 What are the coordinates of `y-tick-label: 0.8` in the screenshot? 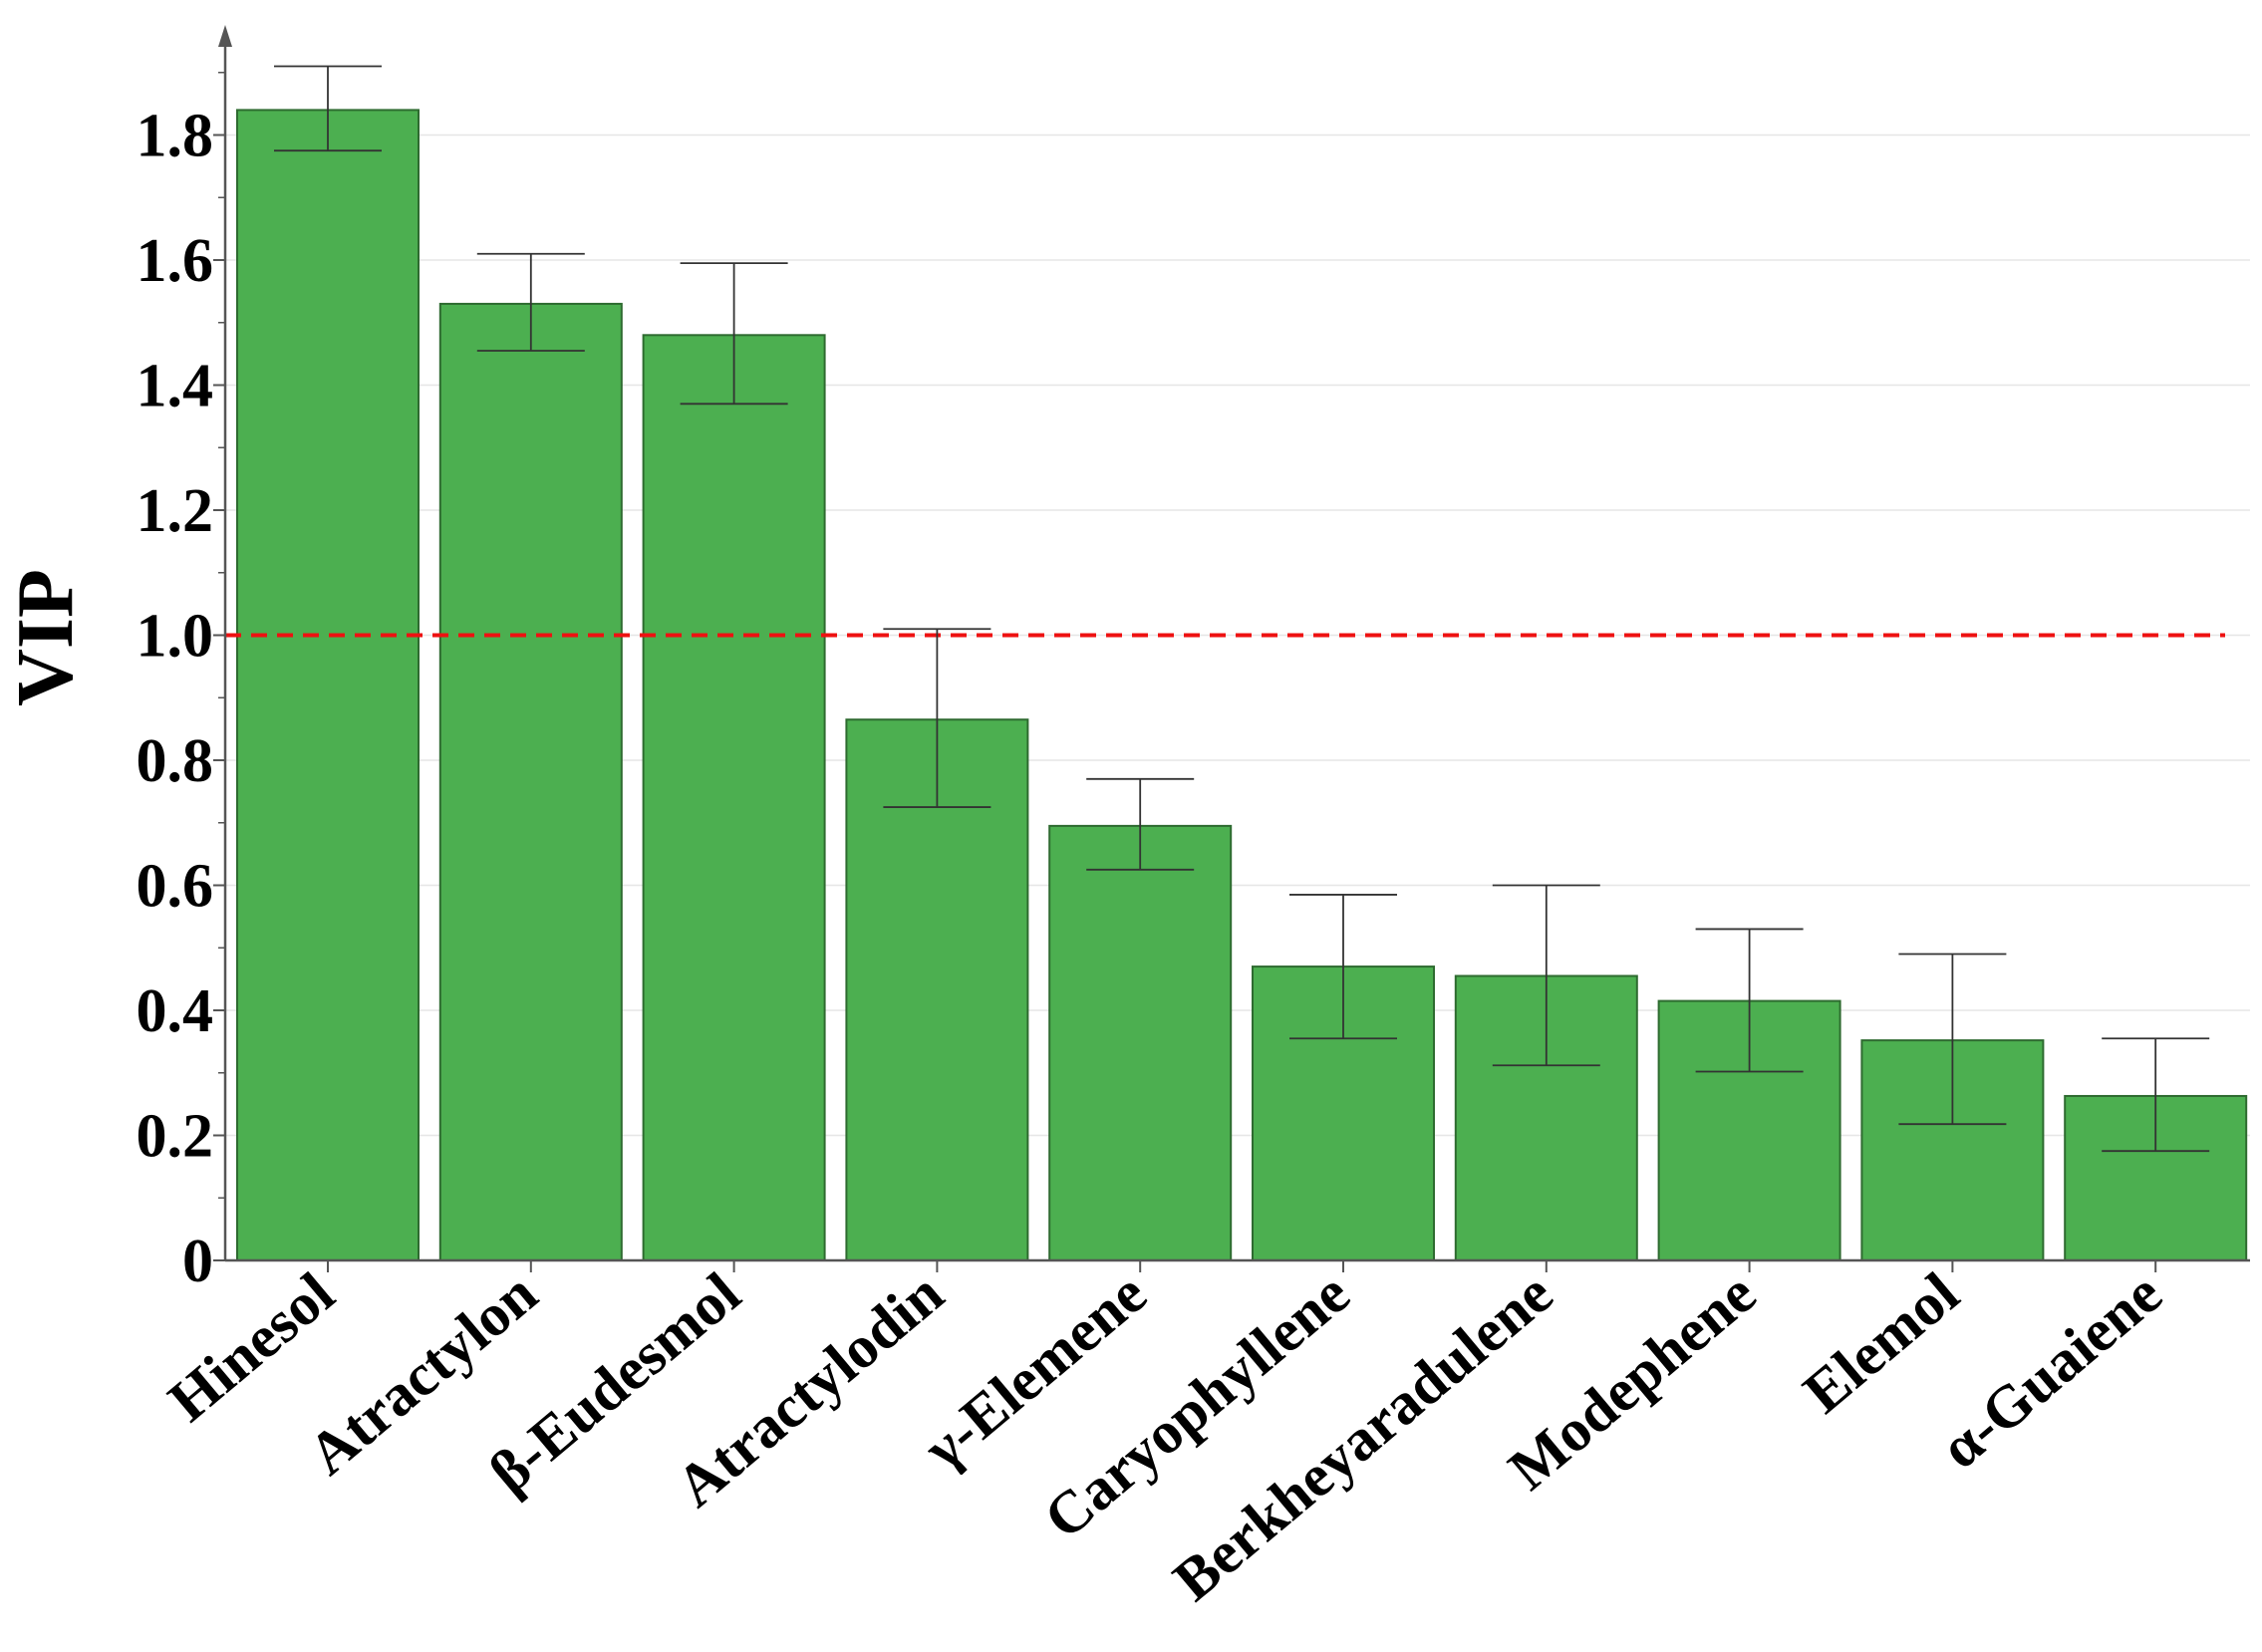 It's located at (175, 761).